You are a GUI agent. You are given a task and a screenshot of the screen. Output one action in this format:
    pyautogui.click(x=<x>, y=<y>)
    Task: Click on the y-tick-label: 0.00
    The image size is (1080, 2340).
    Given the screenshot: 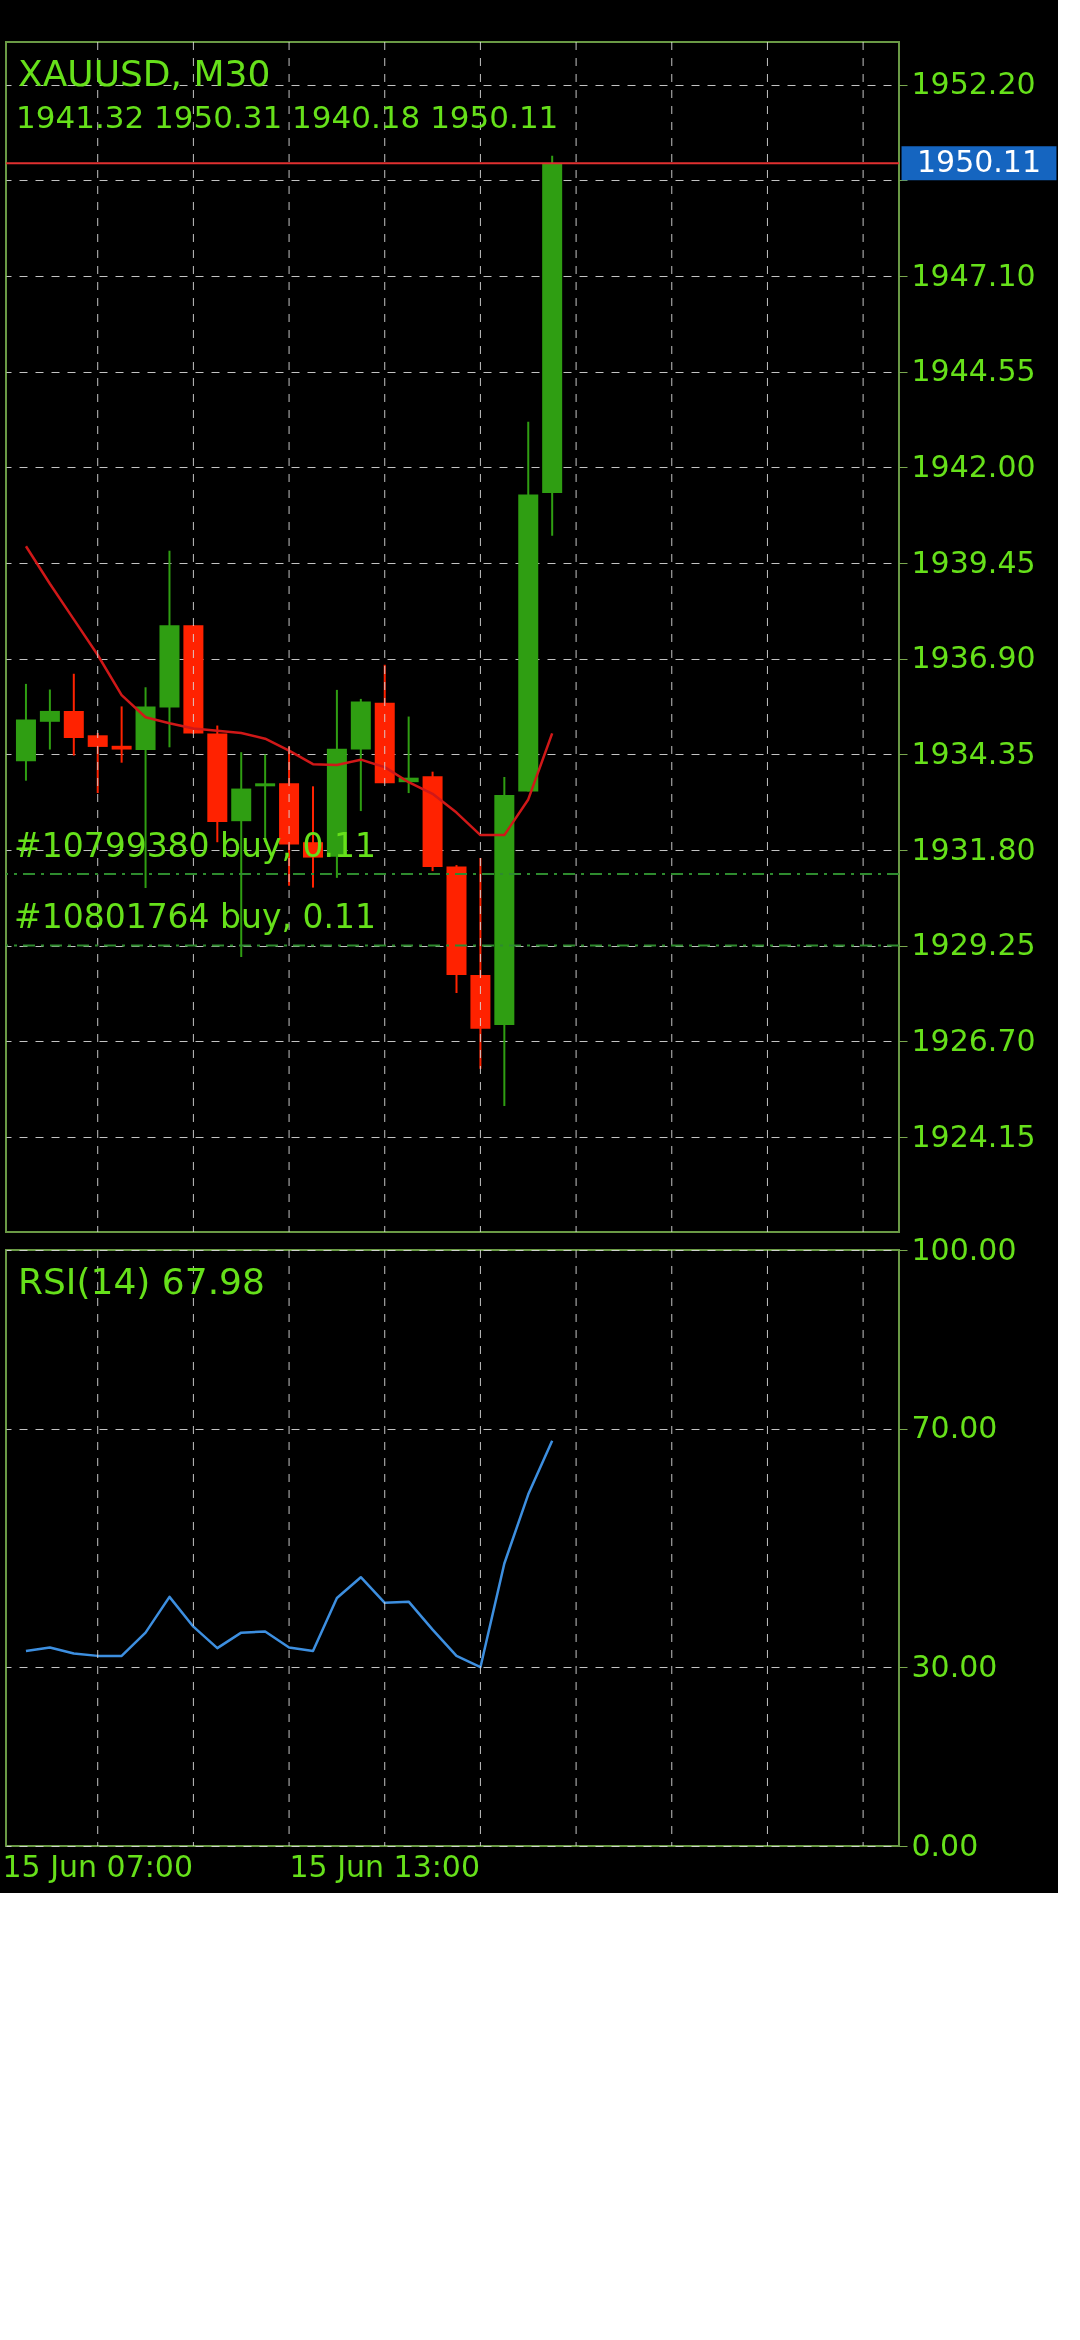 What is the action you would take?
    pyautogui.click(x=945, y=1845)
    